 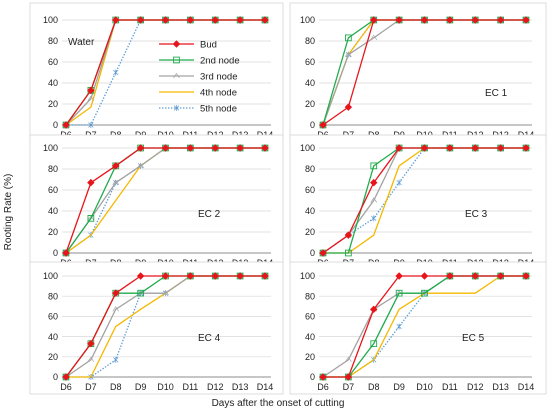 What do you see at coordinates (66, 387) in the screenshot?
I see `x-tick-label: D6` at bounding box center [66, 387].